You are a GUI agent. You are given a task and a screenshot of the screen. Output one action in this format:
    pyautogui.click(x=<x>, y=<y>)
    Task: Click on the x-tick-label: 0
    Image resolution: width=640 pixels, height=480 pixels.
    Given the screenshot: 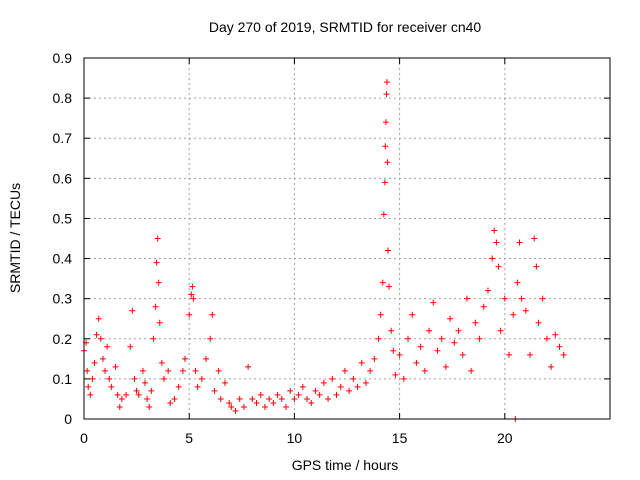 What is the action you would take?
    pyautogui.click(x=84, y=438)
    